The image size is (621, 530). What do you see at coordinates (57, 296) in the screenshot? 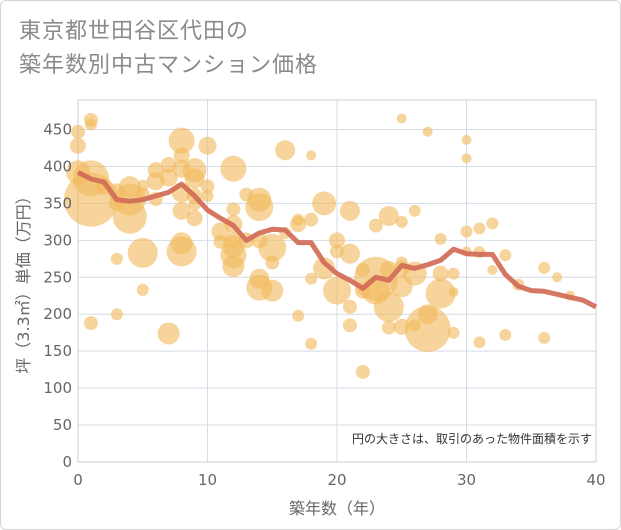
I see `y-tick-labels: 0 50 100 150 200 250 300 350 400 450` at bounding box center [57, 296].